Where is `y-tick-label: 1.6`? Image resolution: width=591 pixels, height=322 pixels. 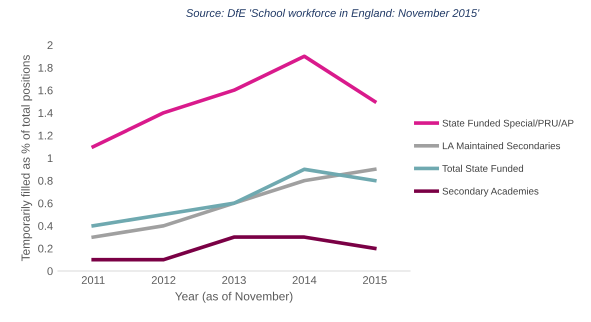 y-tick-label: 1.6 is located at coordinates (45, 90).